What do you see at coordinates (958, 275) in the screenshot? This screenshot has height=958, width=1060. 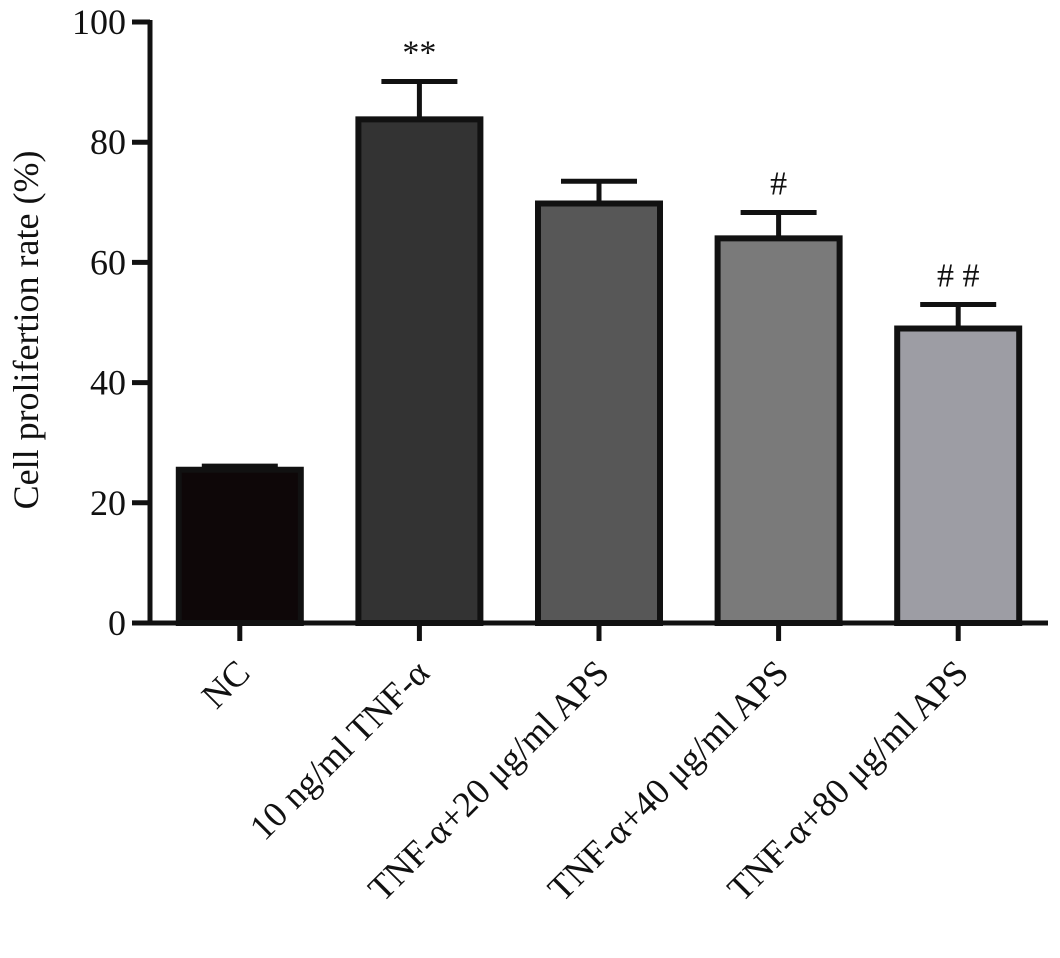 I see `significance-label: # #` at bounding box center [958, 275].